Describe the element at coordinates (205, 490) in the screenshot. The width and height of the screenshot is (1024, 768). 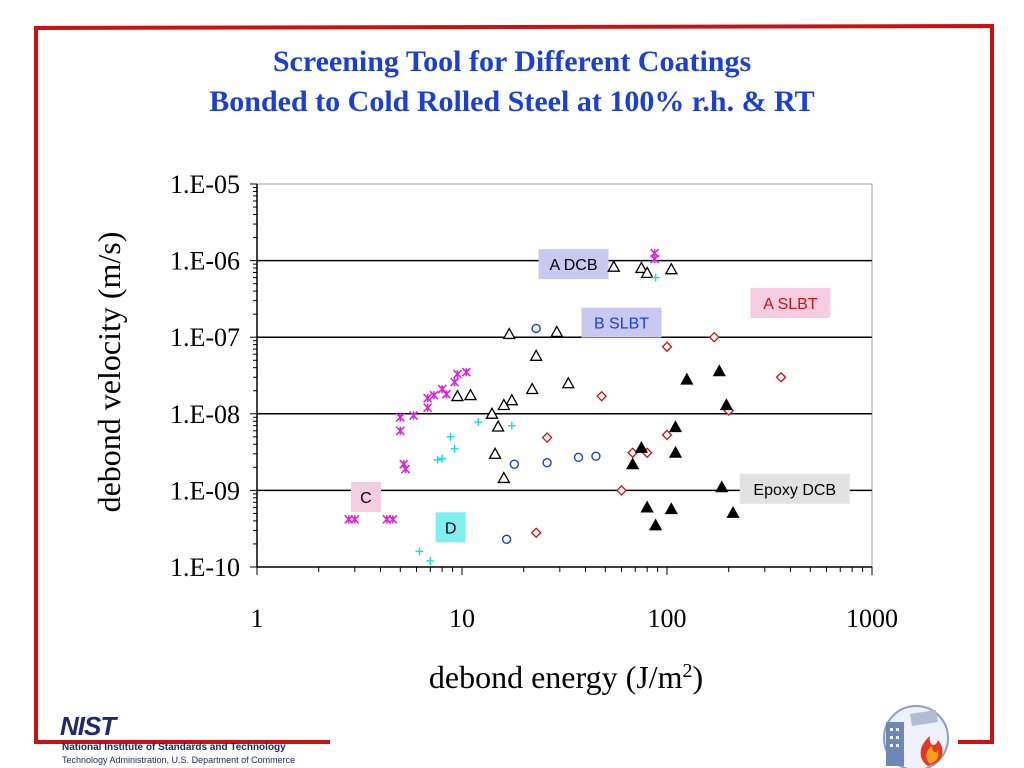
I see `y-tick-label: 1.E-09` at that location.